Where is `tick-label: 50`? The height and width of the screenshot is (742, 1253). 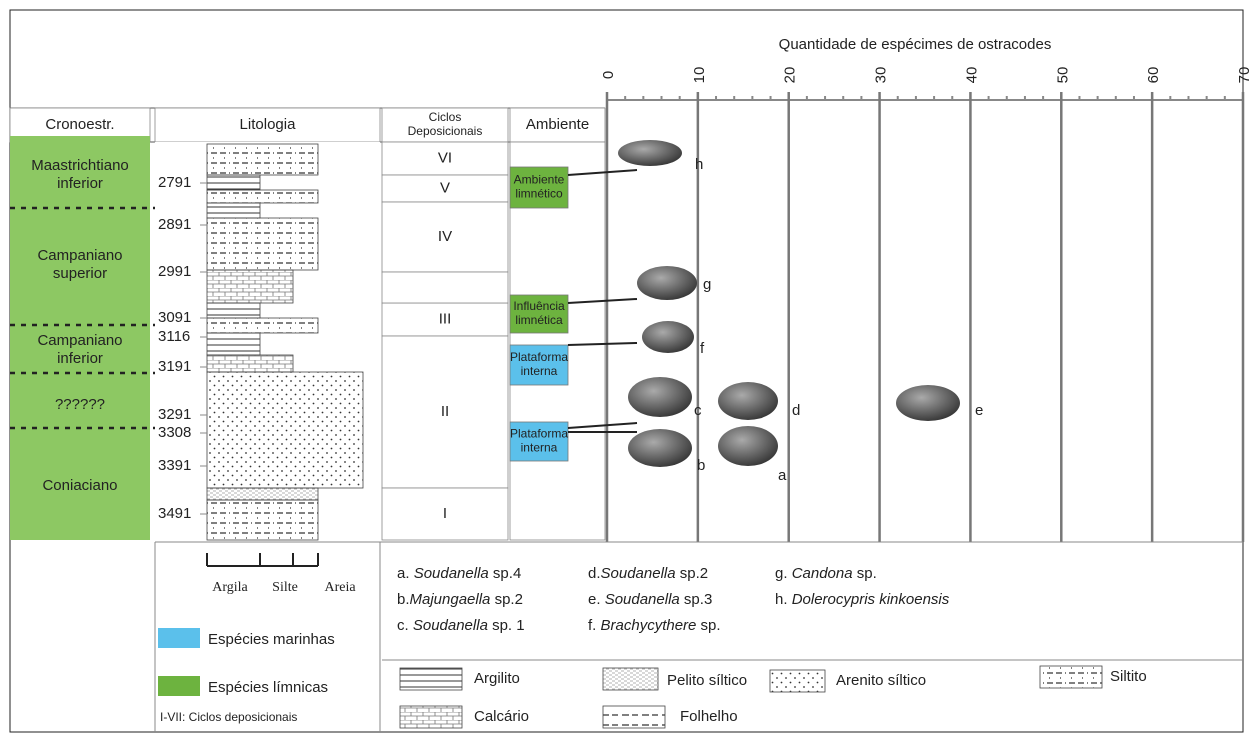
tick-label: 50 is located at coordinates (1062, 75).